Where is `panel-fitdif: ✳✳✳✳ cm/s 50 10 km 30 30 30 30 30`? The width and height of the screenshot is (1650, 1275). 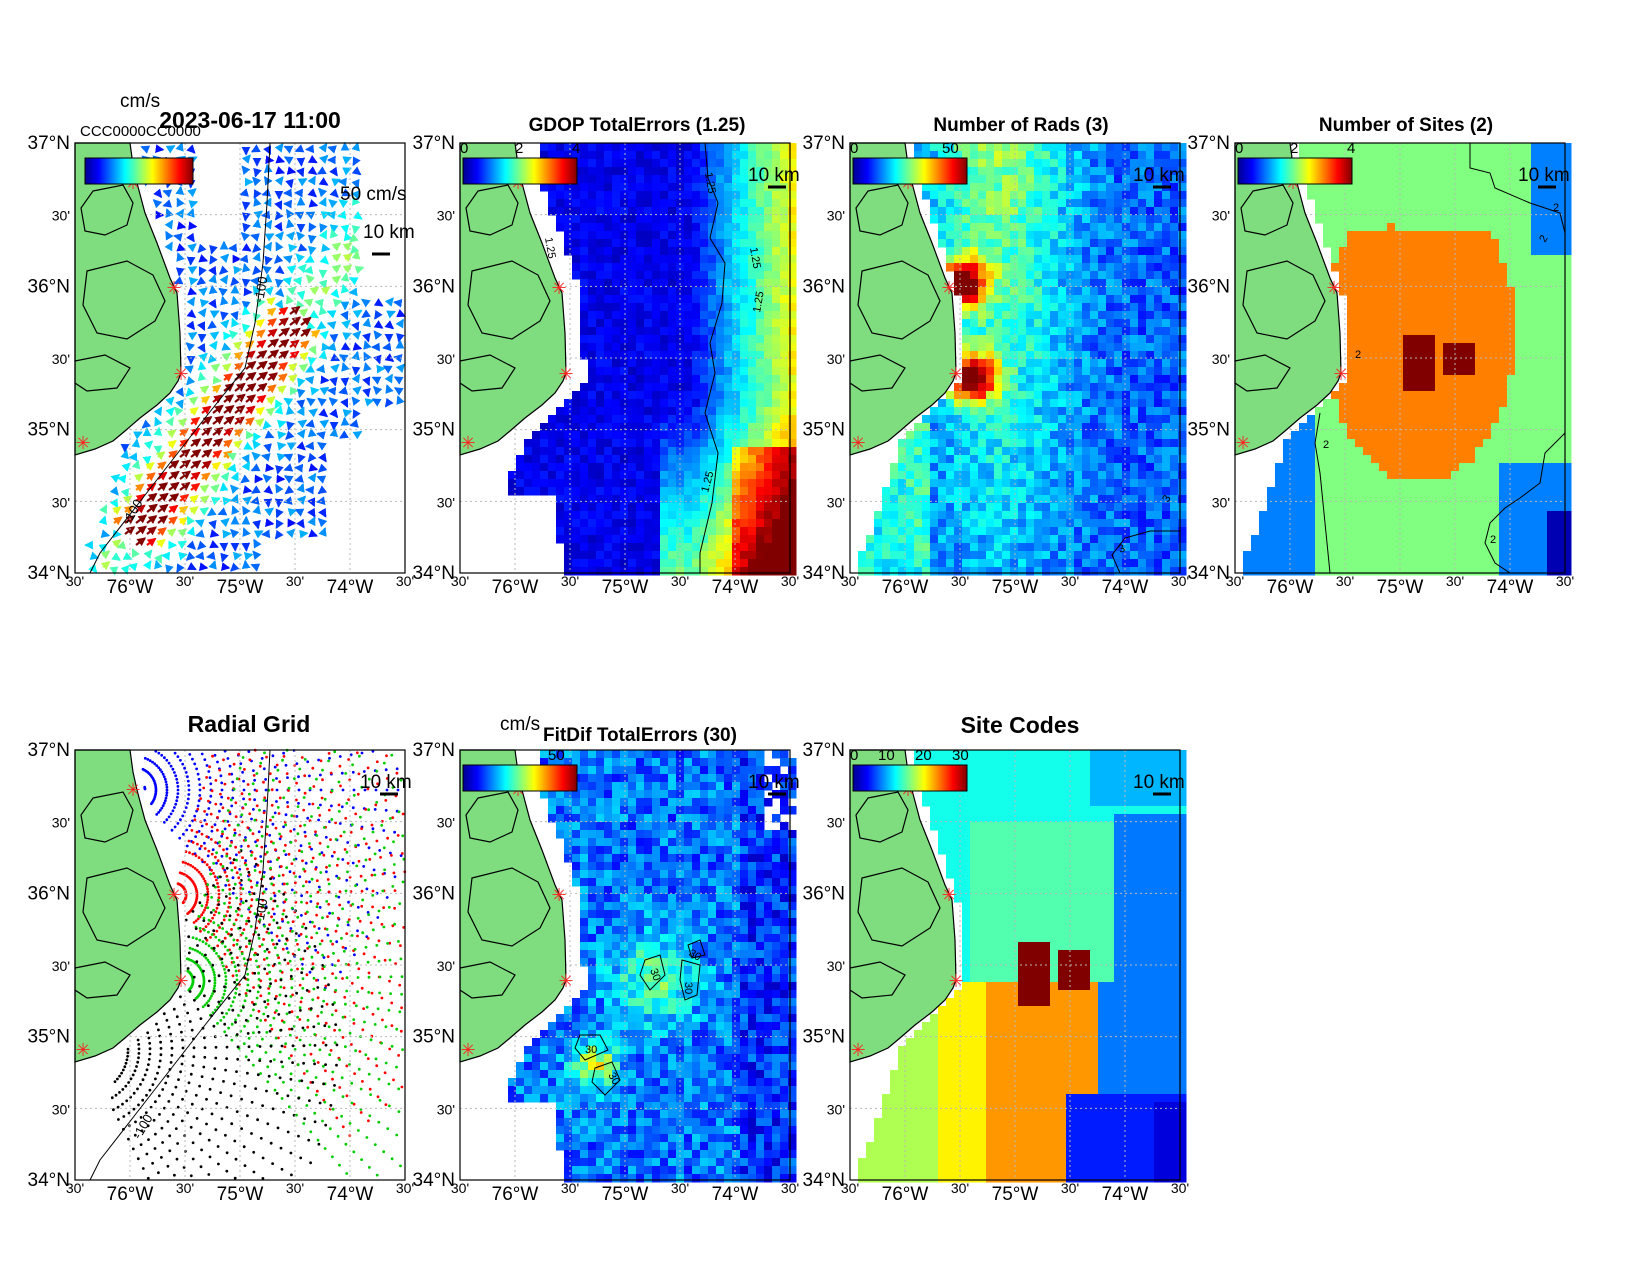
panel-fitdif: ✳✳✳✳ cm/s 50 10 km 30 30 30 30 30 is located at coordinates (629, 948).